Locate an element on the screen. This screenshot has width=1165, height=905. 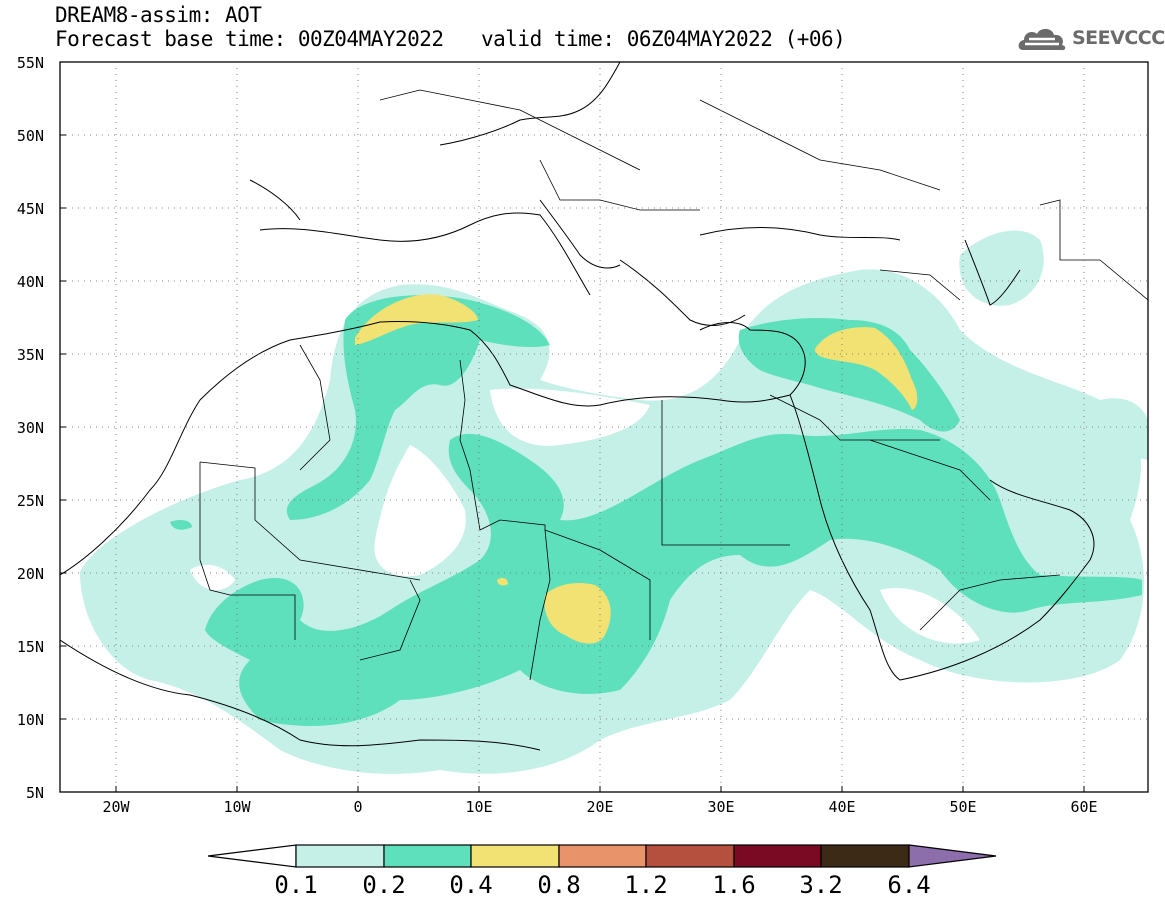
lon-label: 50E is located at coordinates (962, 807).